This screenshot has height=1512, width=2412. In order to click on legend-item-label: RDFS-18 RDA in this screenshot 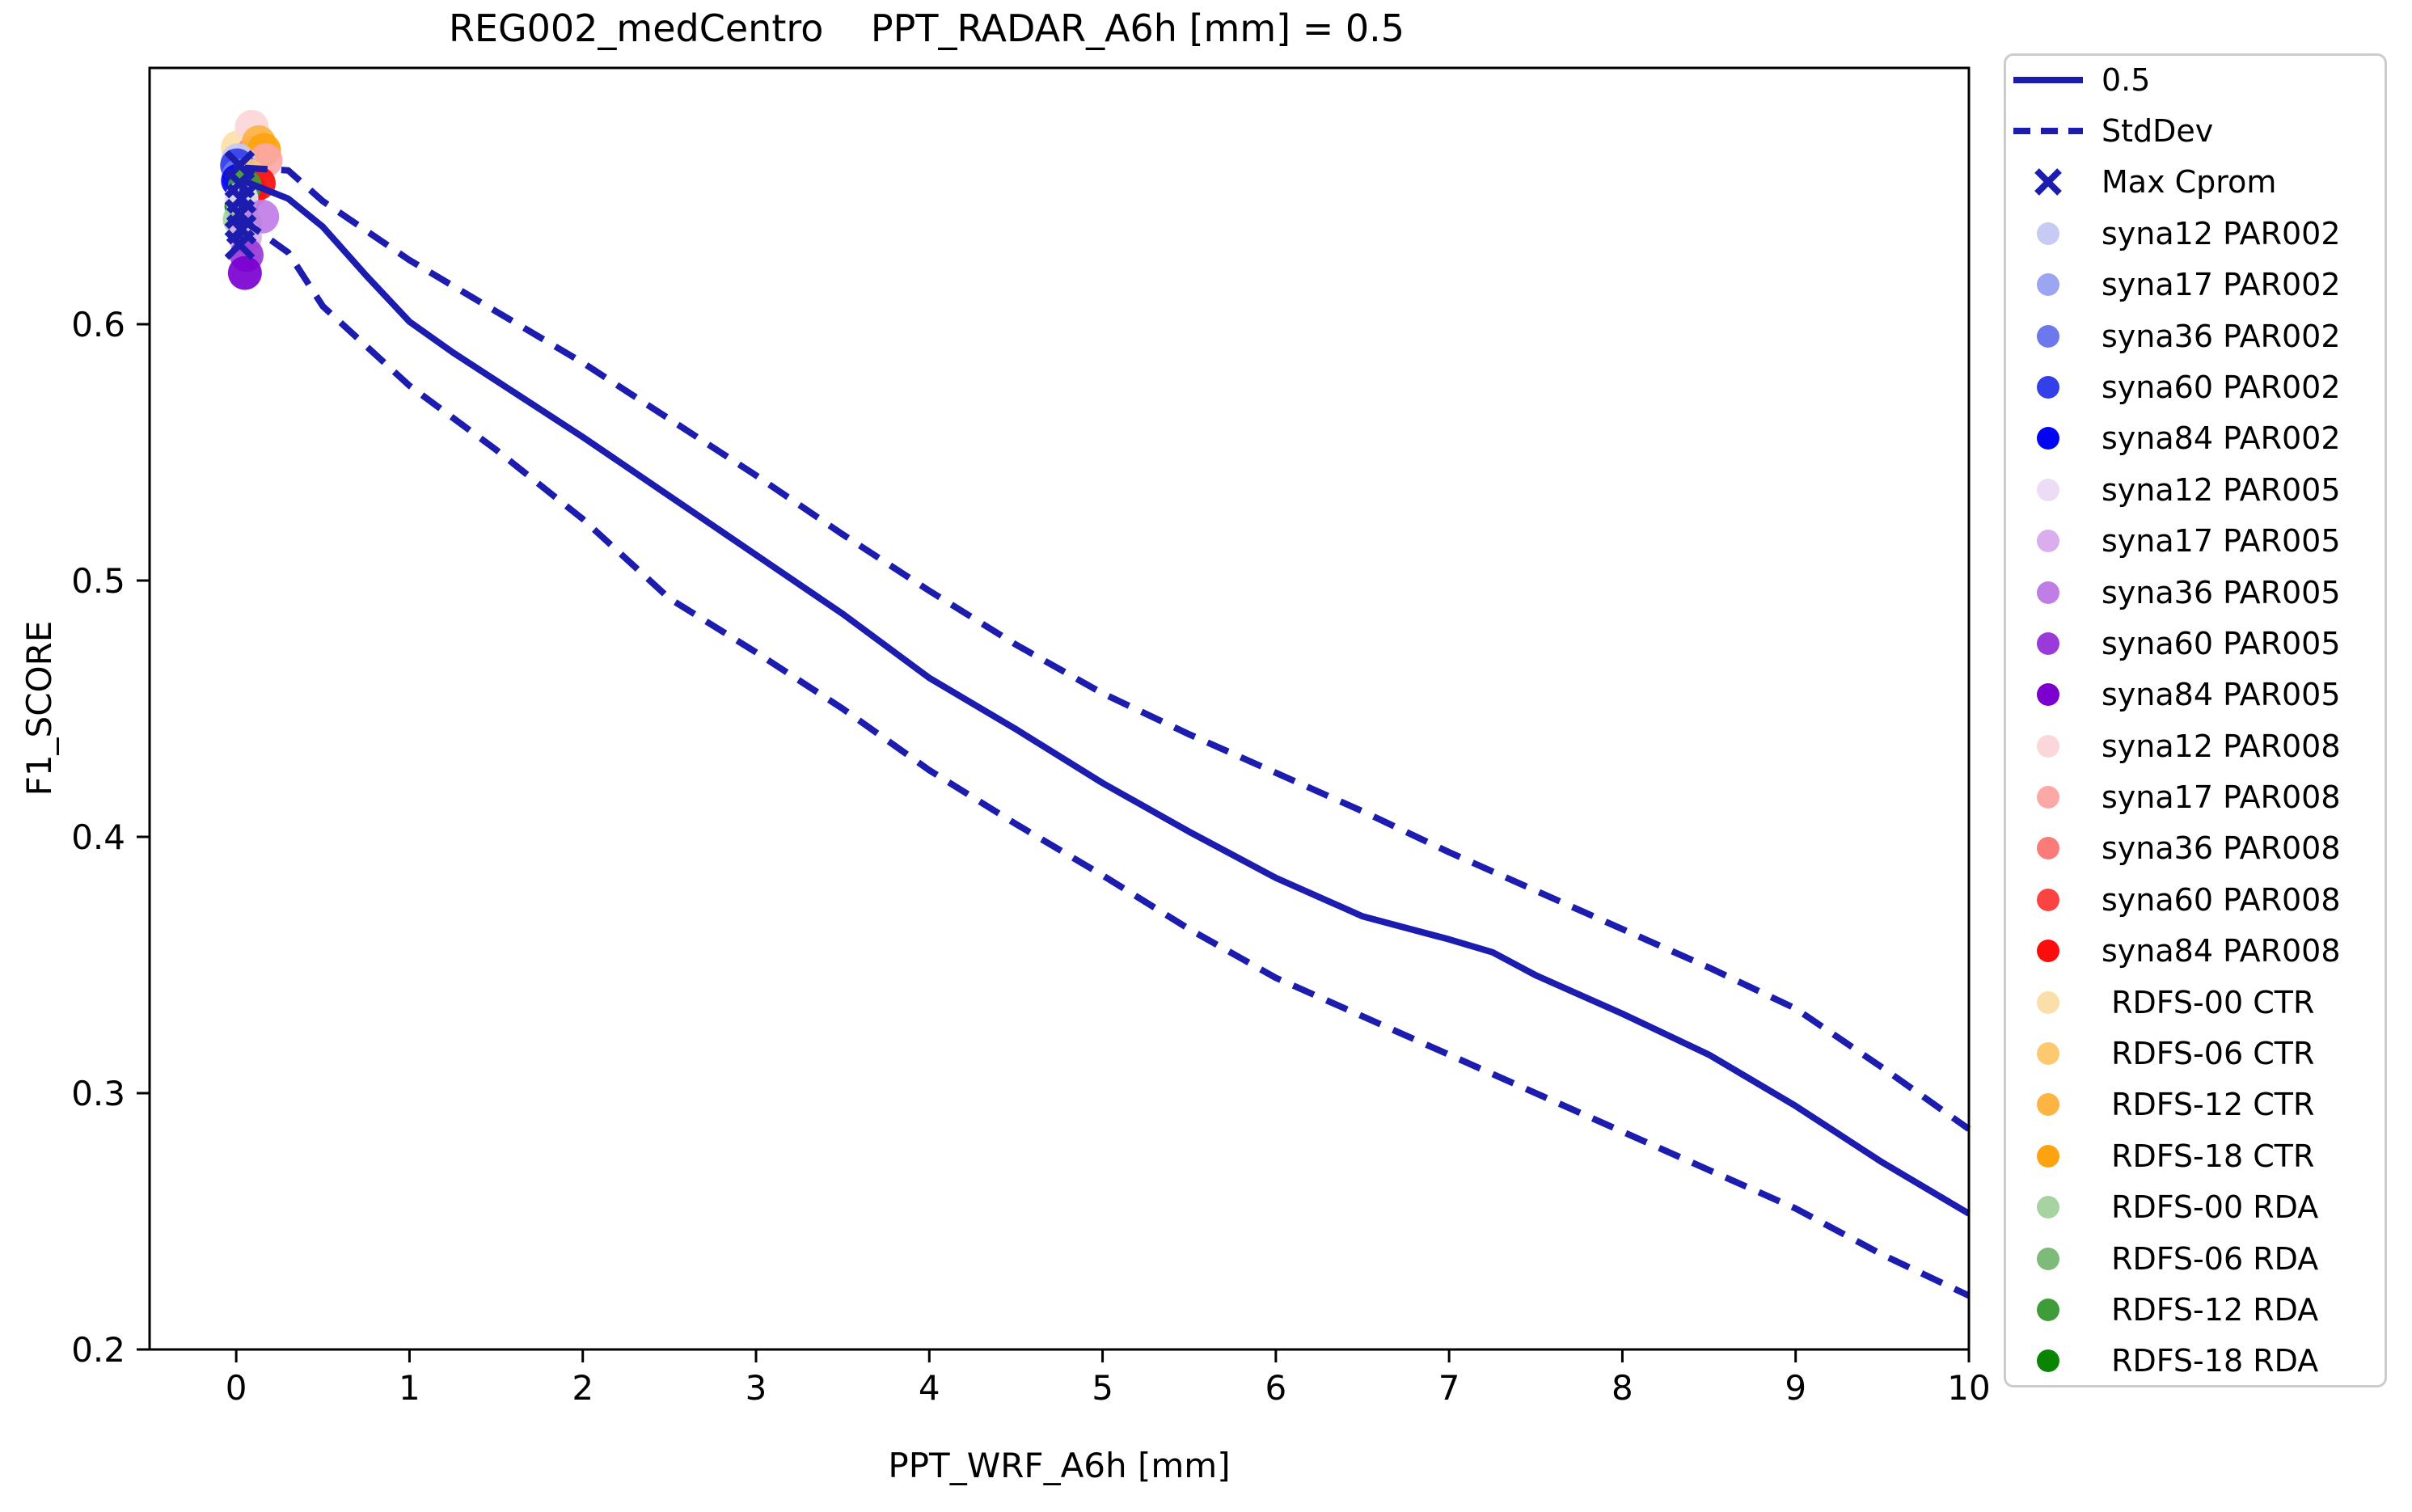, I will do `click(2210, 1361)`.